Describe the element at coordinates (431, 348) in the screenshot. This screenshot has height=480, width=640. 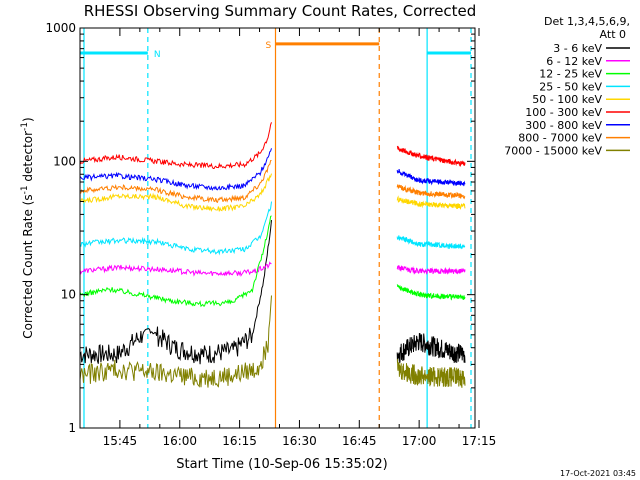
I see `series-0-post` at that location.